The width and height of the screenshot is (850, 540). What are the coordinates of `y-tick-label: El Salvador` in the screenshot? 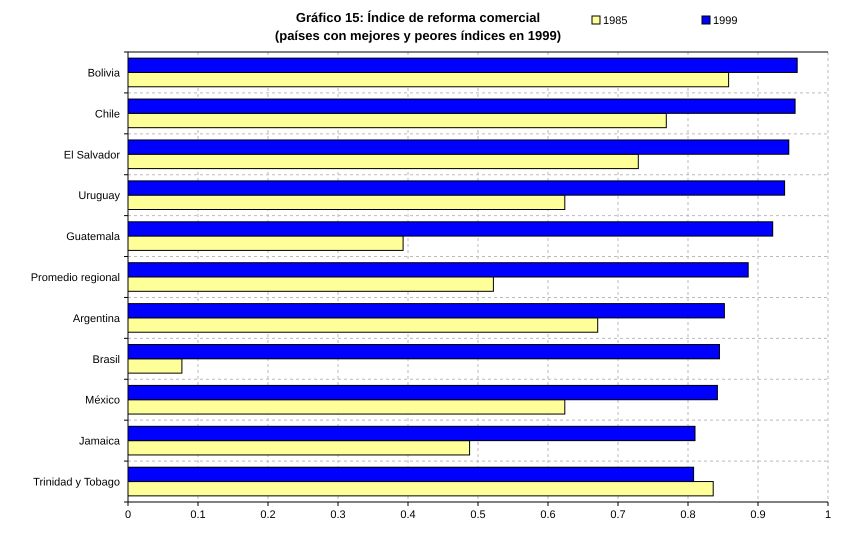 It's located at (92, 155).